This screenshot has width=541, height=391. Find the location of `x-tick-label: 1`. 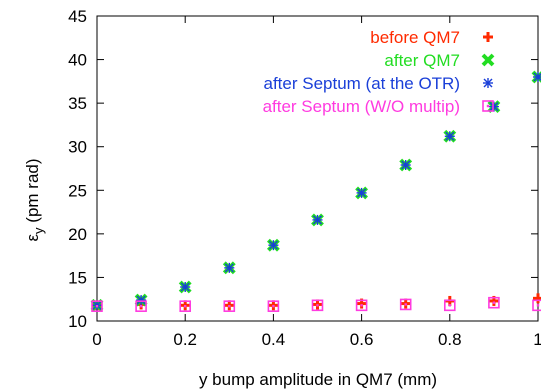

x-tick-label: 1 is located at coordinates (537, 339).